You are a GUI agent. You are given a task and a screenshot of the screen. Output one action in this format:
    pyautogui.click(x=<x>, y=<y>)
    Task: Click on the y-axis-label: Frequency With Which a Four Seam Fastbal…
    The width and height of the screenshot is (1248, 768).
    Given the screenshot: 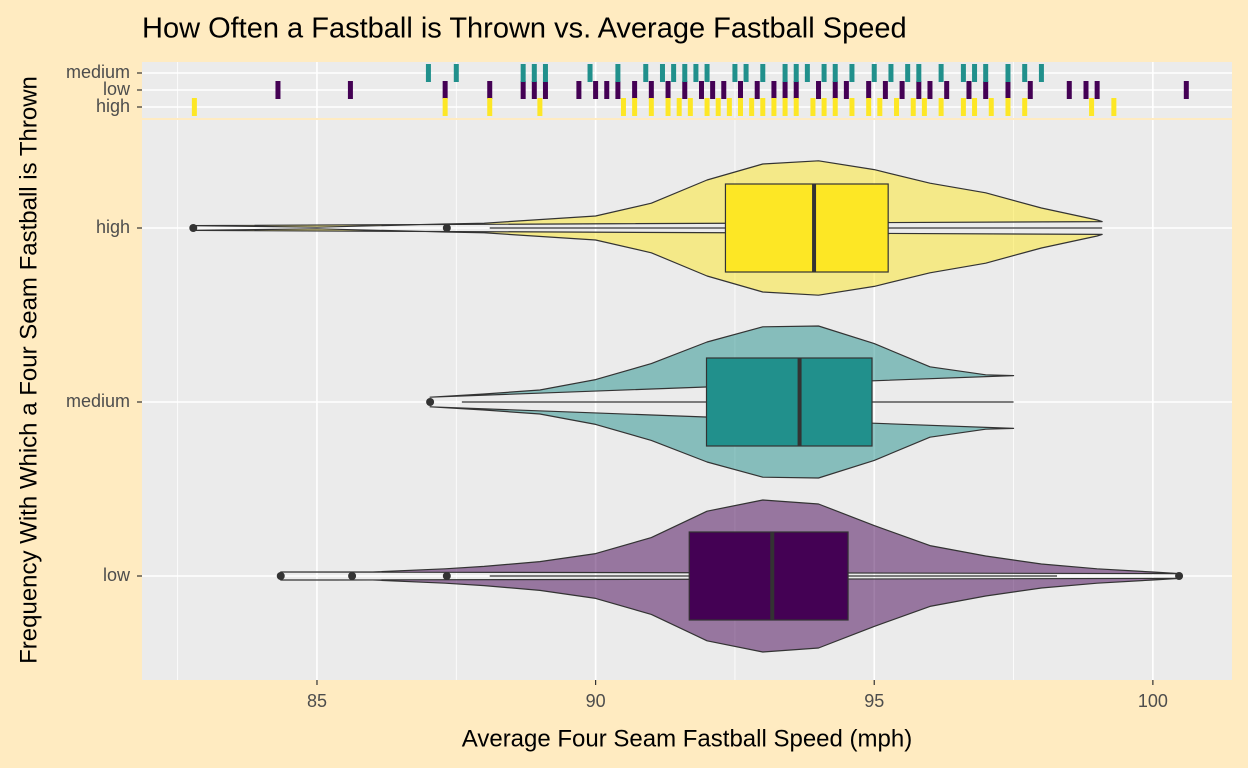 What is the action you would take?
    pyautogui.click(x=28, y=370)
    